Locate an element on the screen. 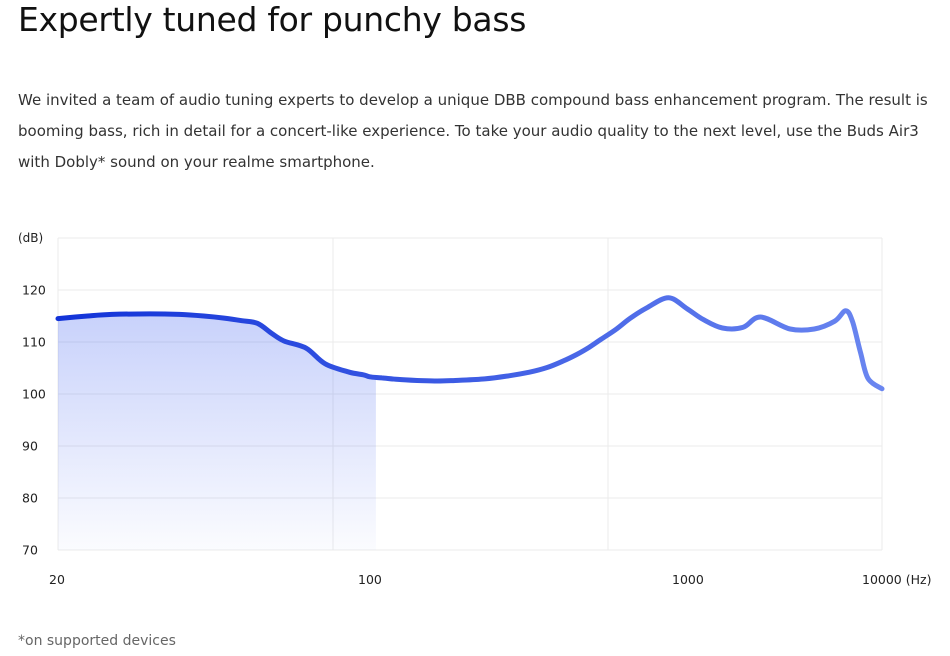 The width and height of the screenshot is (950, 656). y-tick-label: 100 is located at coordinates (34, 394).